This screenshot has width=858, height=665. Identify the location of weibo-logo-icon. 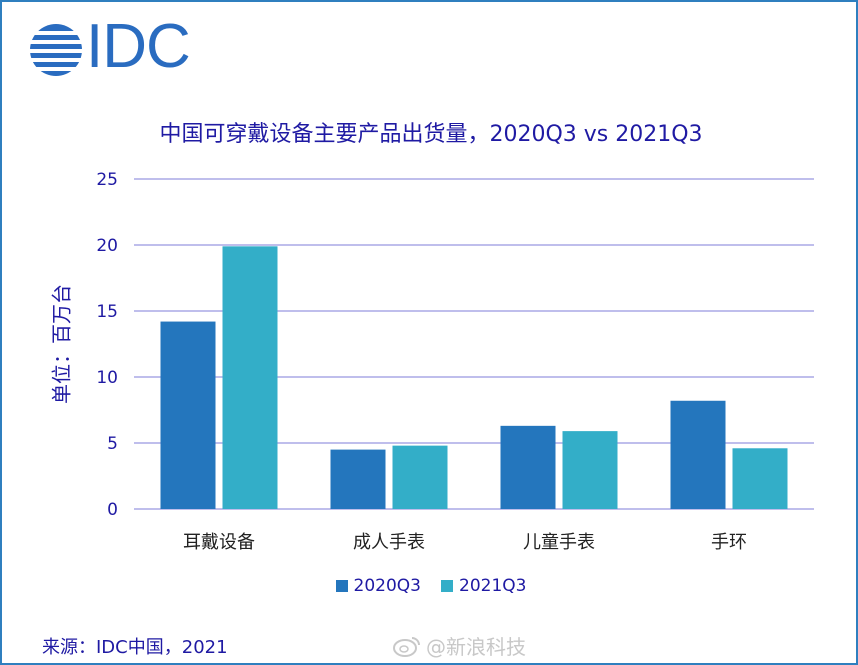
(406, 646).